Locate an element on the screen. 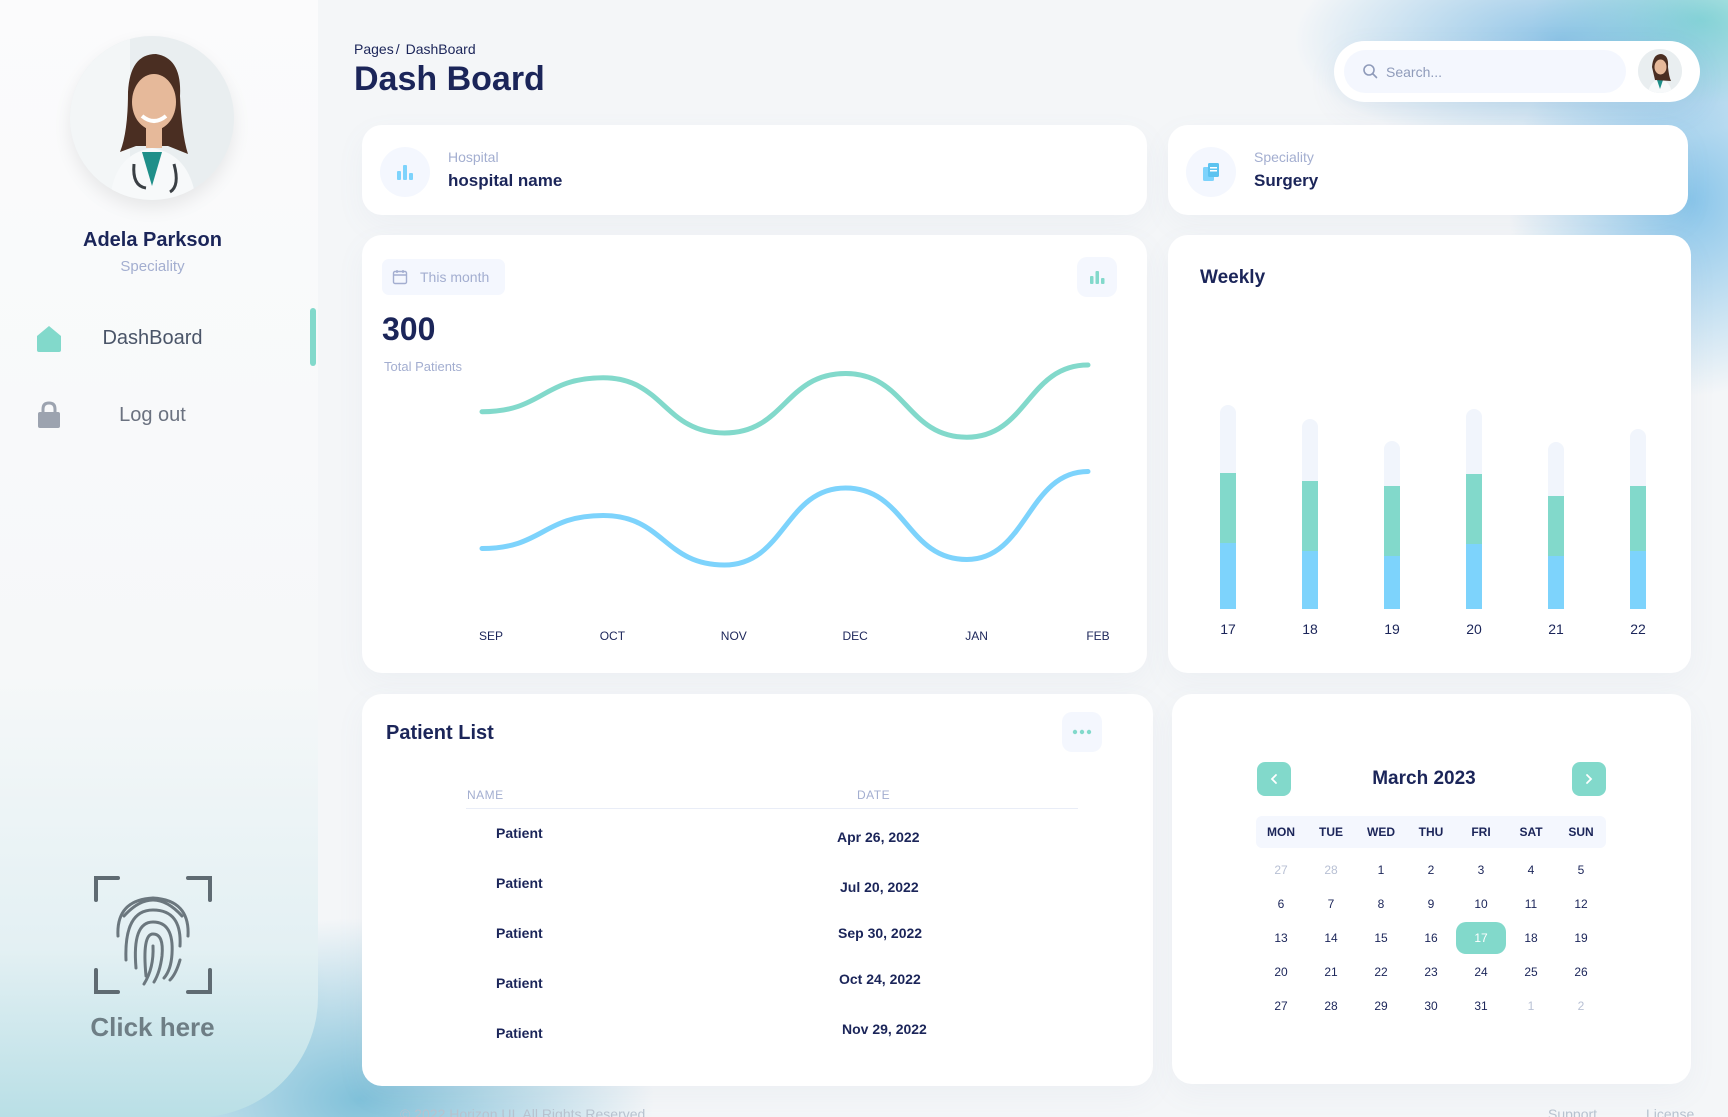 The height and width of the screenshot is (1117, 1728). calendar-day: 14 is located at coordinates (1331, 938).